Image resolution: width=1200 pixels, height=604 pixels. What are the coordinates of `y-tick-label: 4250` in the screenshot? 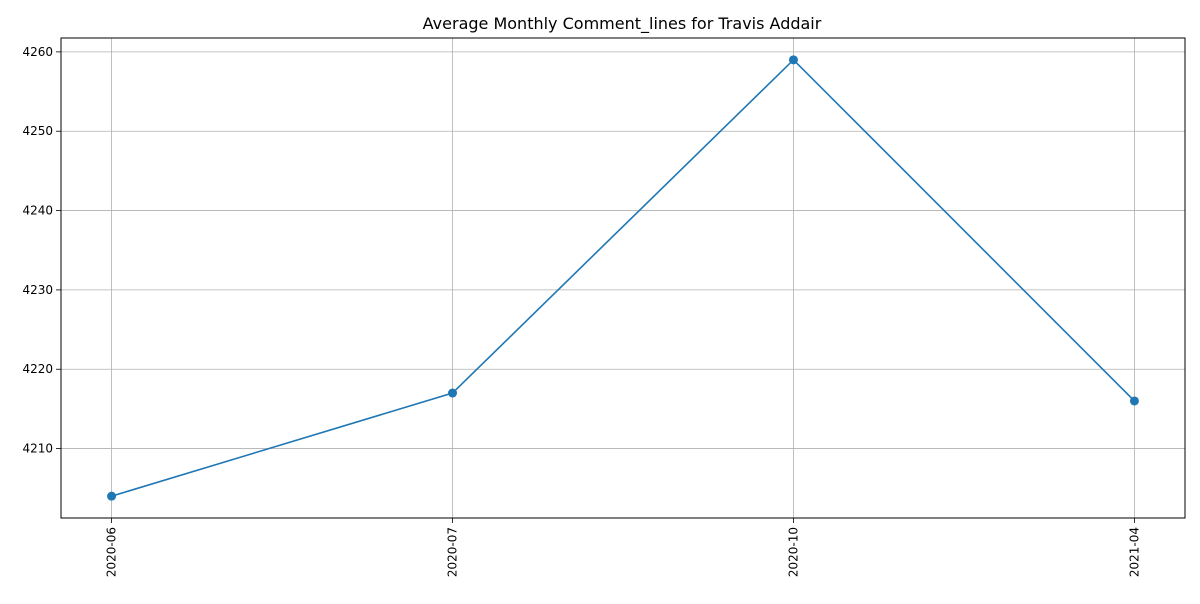 It's located at (37, 131).